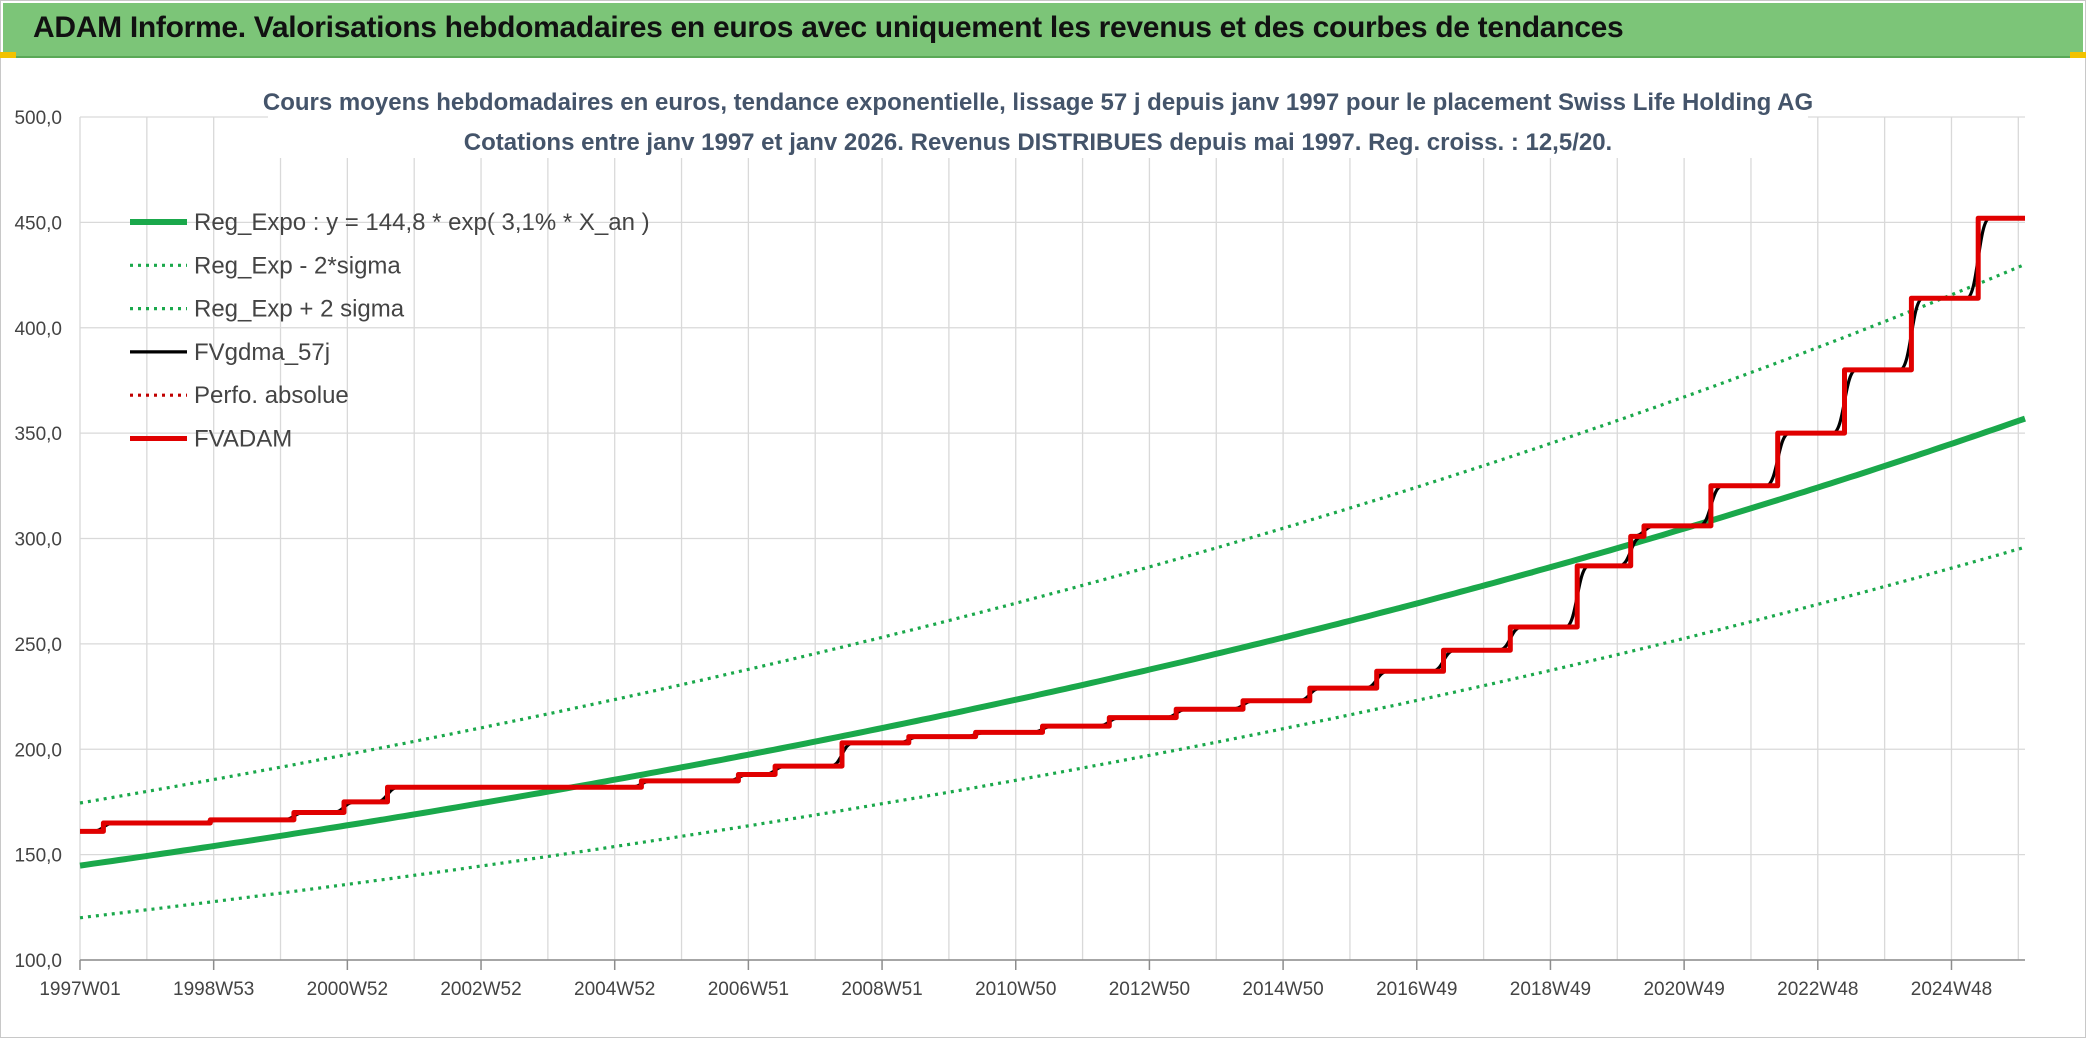 The width and height of the screenshot is (2086, 1038). I want to click on y-tick-label: 150,0, so click(38, 856).